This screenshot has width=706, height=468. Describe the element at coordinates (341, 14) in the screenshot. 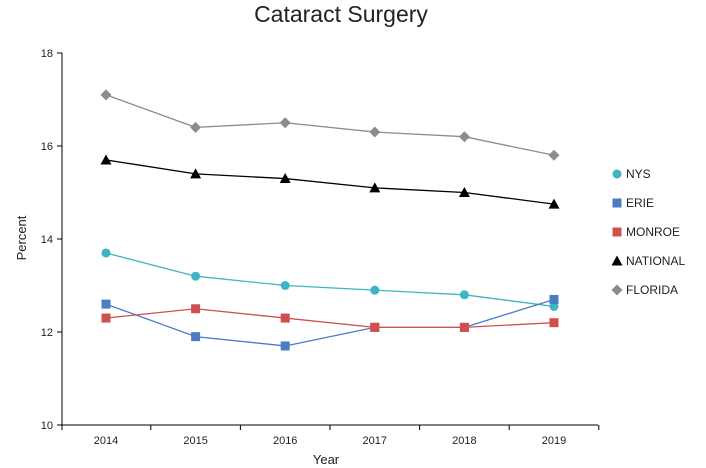

I see `chart-title: Cataract Surgery` at that location.